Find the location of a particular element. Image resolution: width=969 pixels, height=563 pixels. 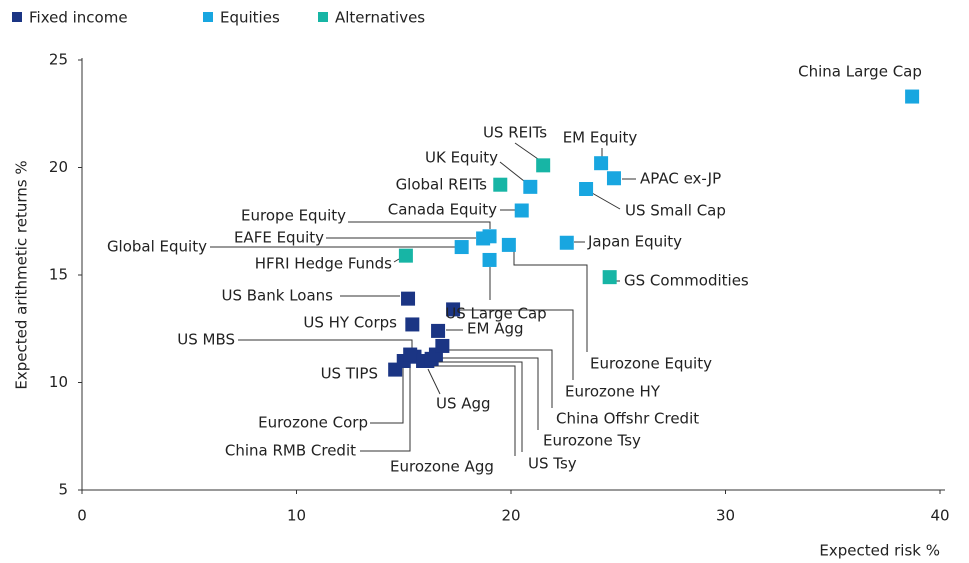

point-label: US HY Corps is located at coordinates (350, 323).